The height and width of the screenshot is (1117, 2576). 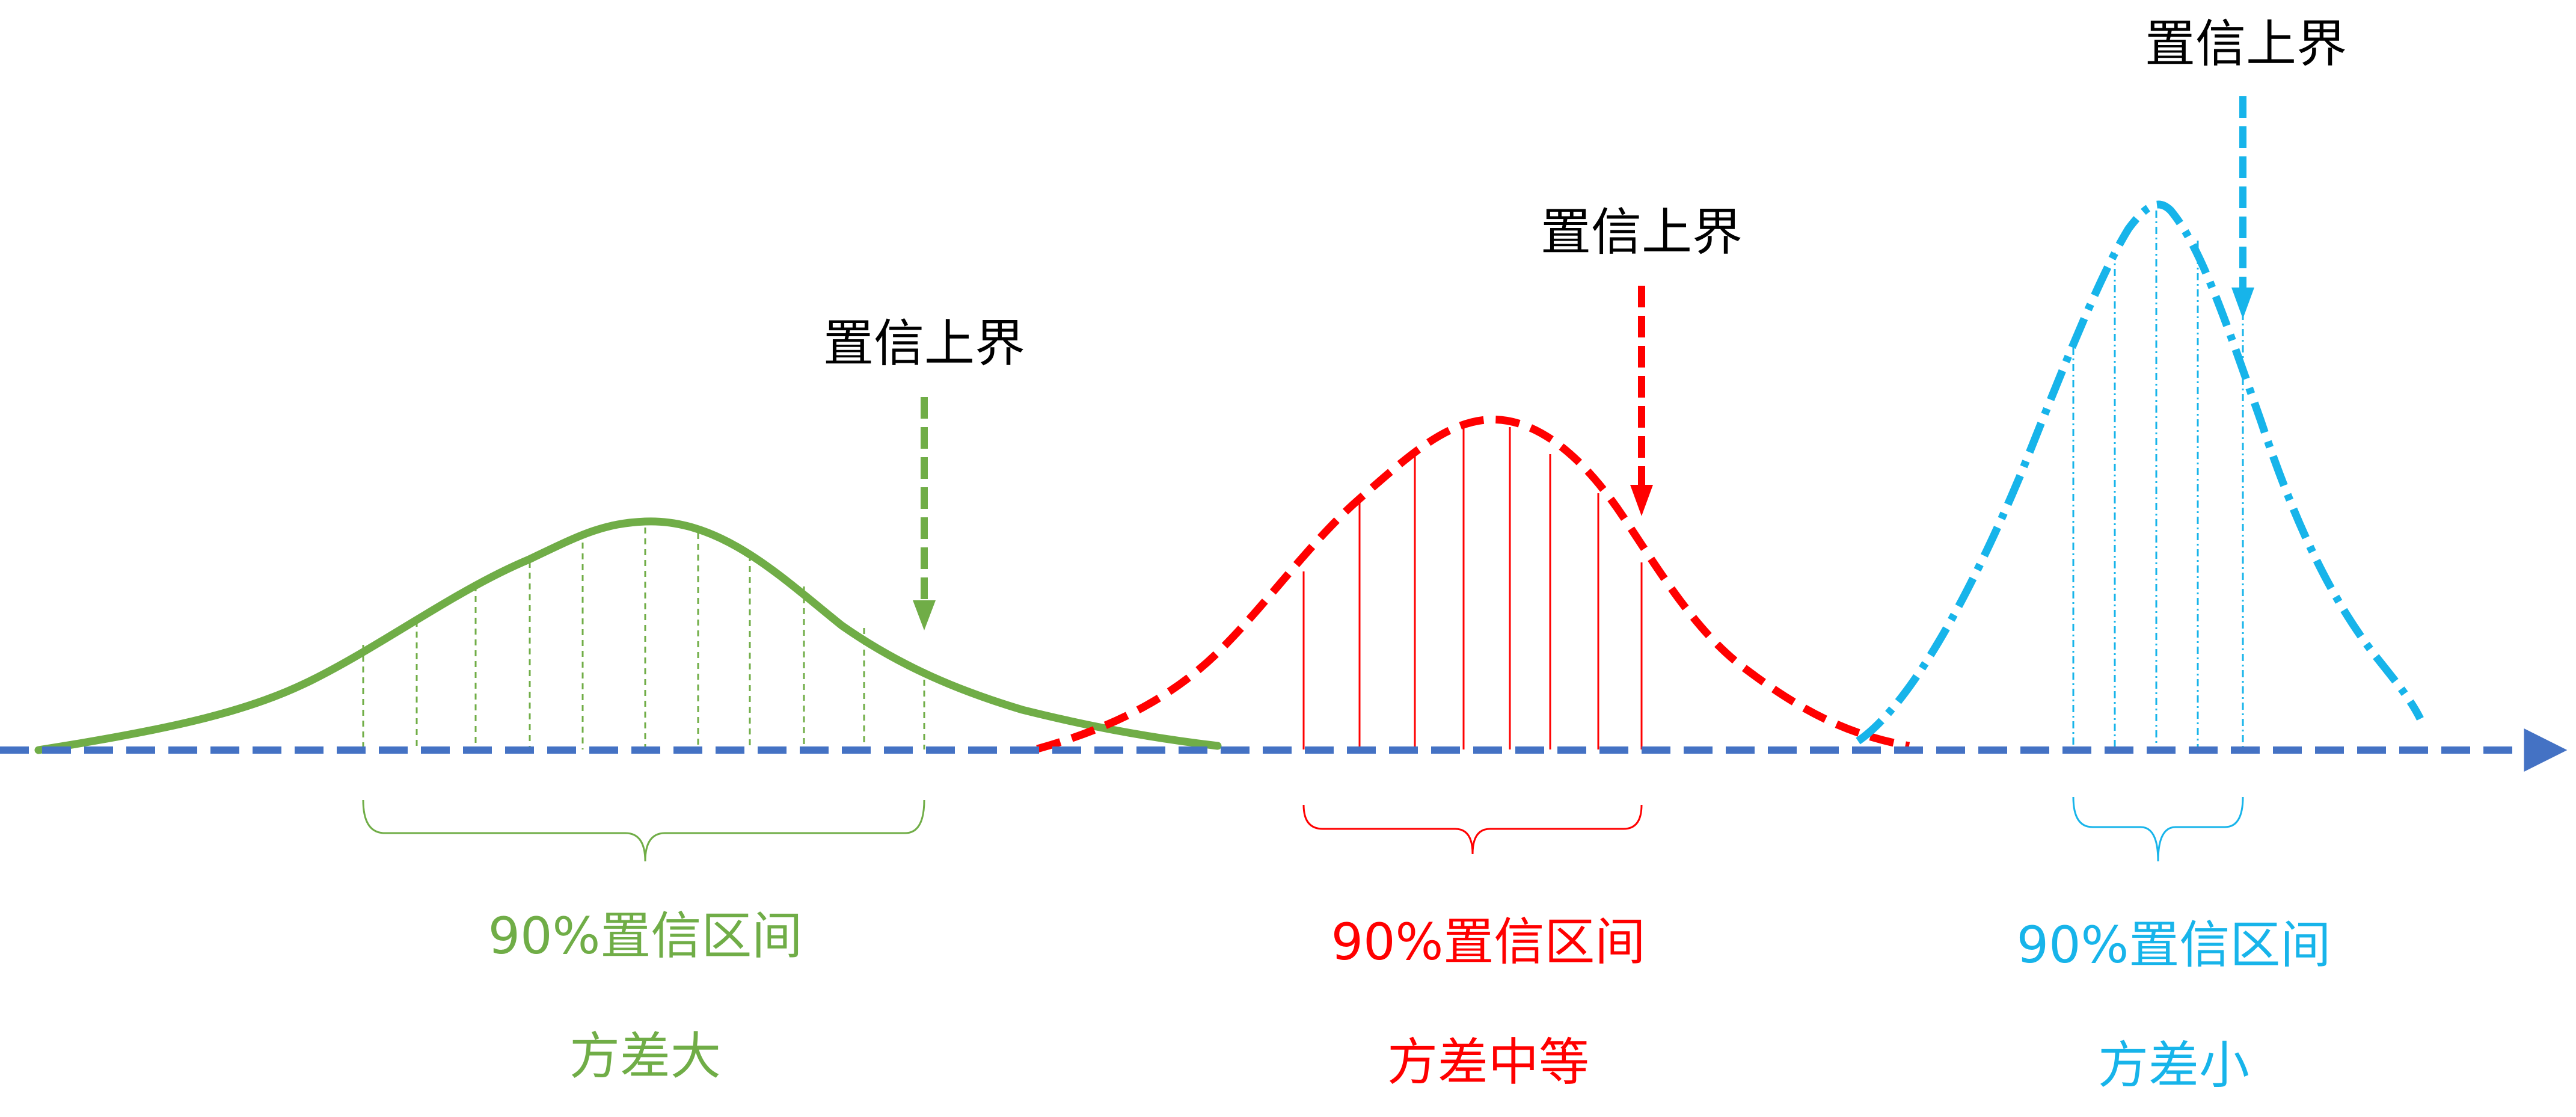 I want to click on blue-interval-label: 90%置信区间, so click(x=2174, y=944).